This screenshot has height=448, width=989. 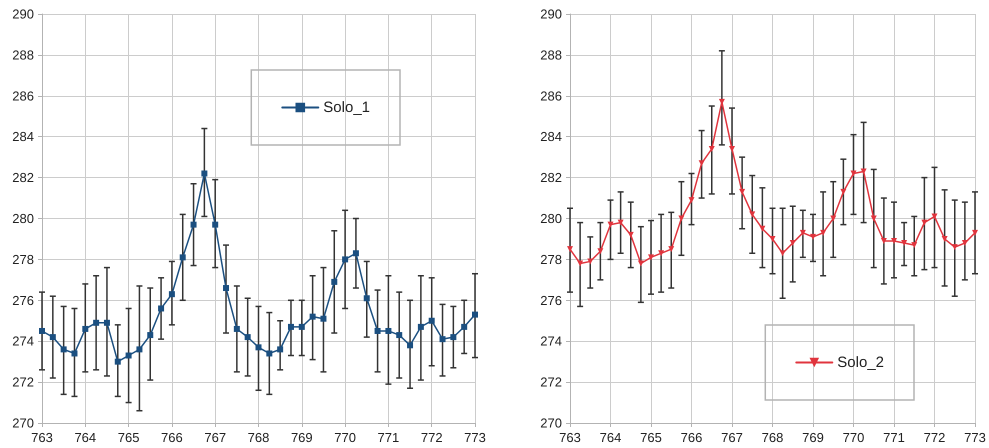 What do you see at coordinates (23, 341) in the screenshot?
I see `y-tick-label: 274` at bounding box center [23, 341].